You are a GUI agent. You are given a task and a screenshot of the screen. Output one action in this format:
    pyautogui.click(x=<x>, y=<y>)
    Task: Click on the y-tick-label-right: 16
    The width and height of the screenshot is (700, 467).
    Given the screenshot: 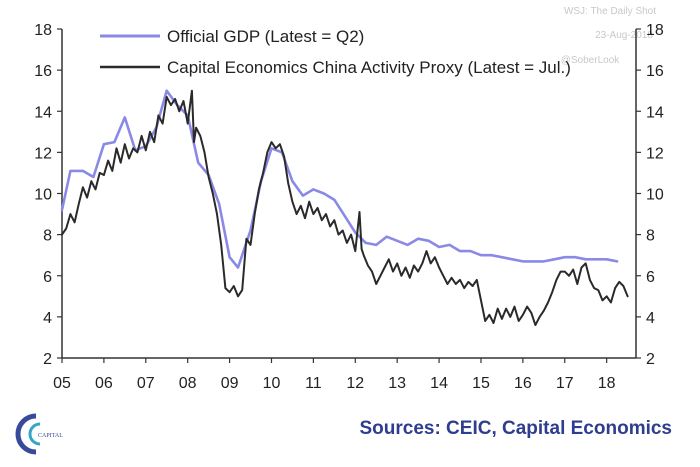 What is the action you would take?
    pyautogui.click(x=655, y=71)
    